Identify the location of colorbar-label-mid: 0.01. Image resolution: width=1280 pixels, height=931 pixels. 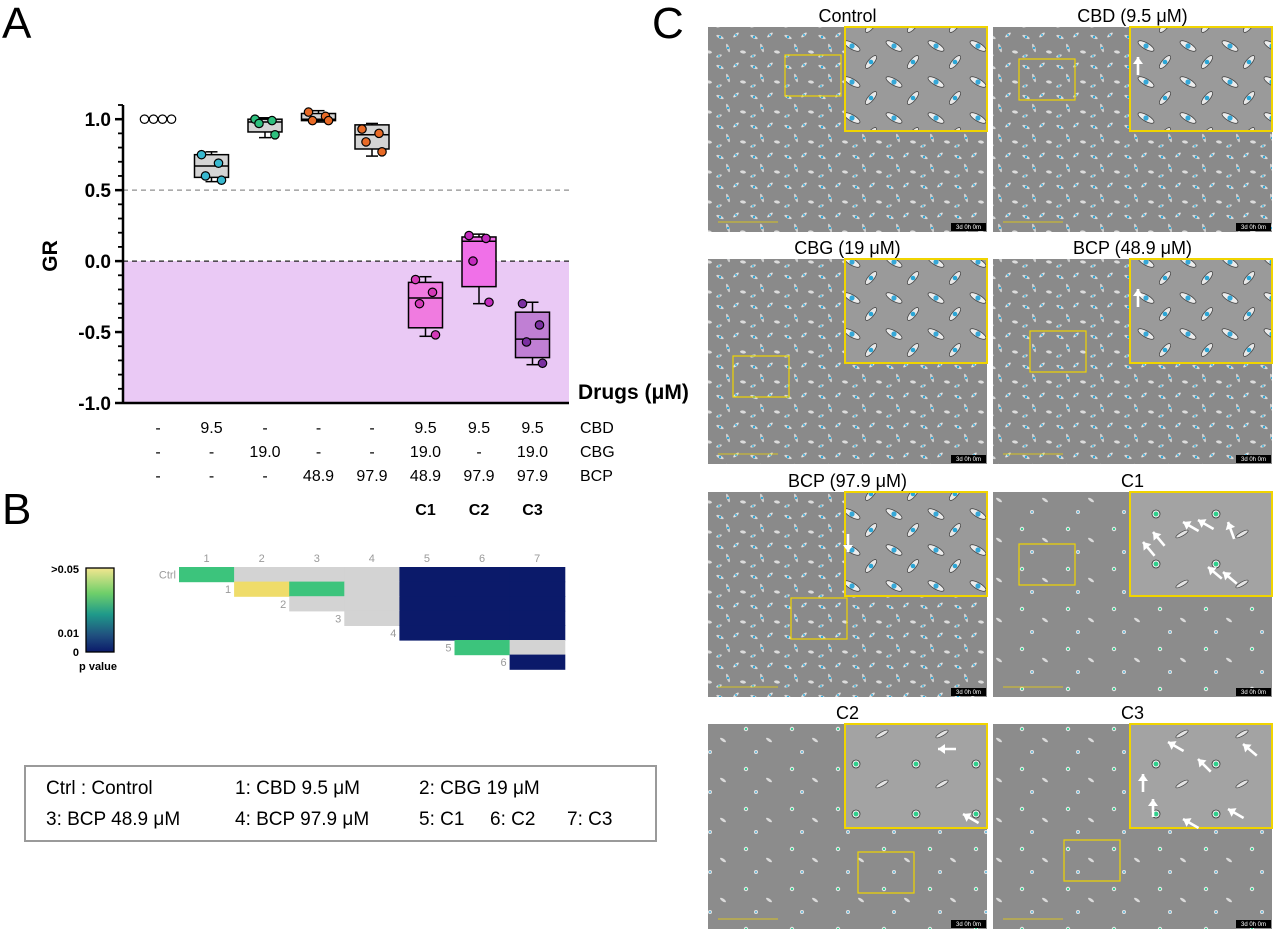
(68, 634).